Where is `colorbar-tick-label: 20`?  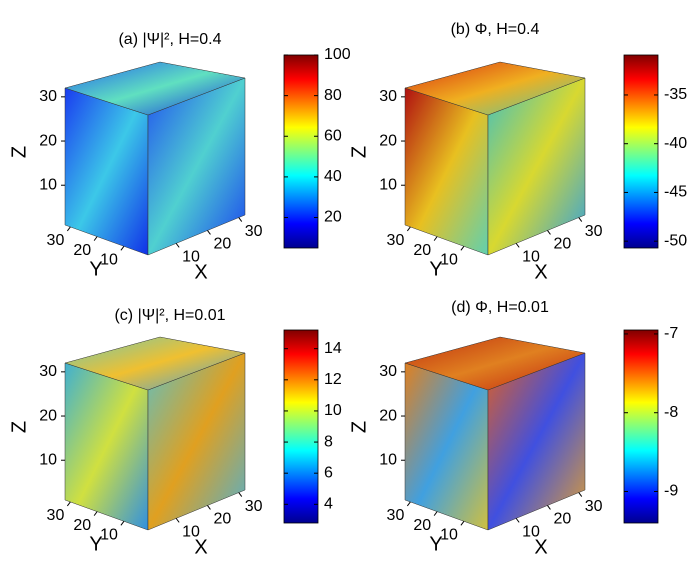
colorbar-tick-label: 20 is located at coordinates (333, 217).